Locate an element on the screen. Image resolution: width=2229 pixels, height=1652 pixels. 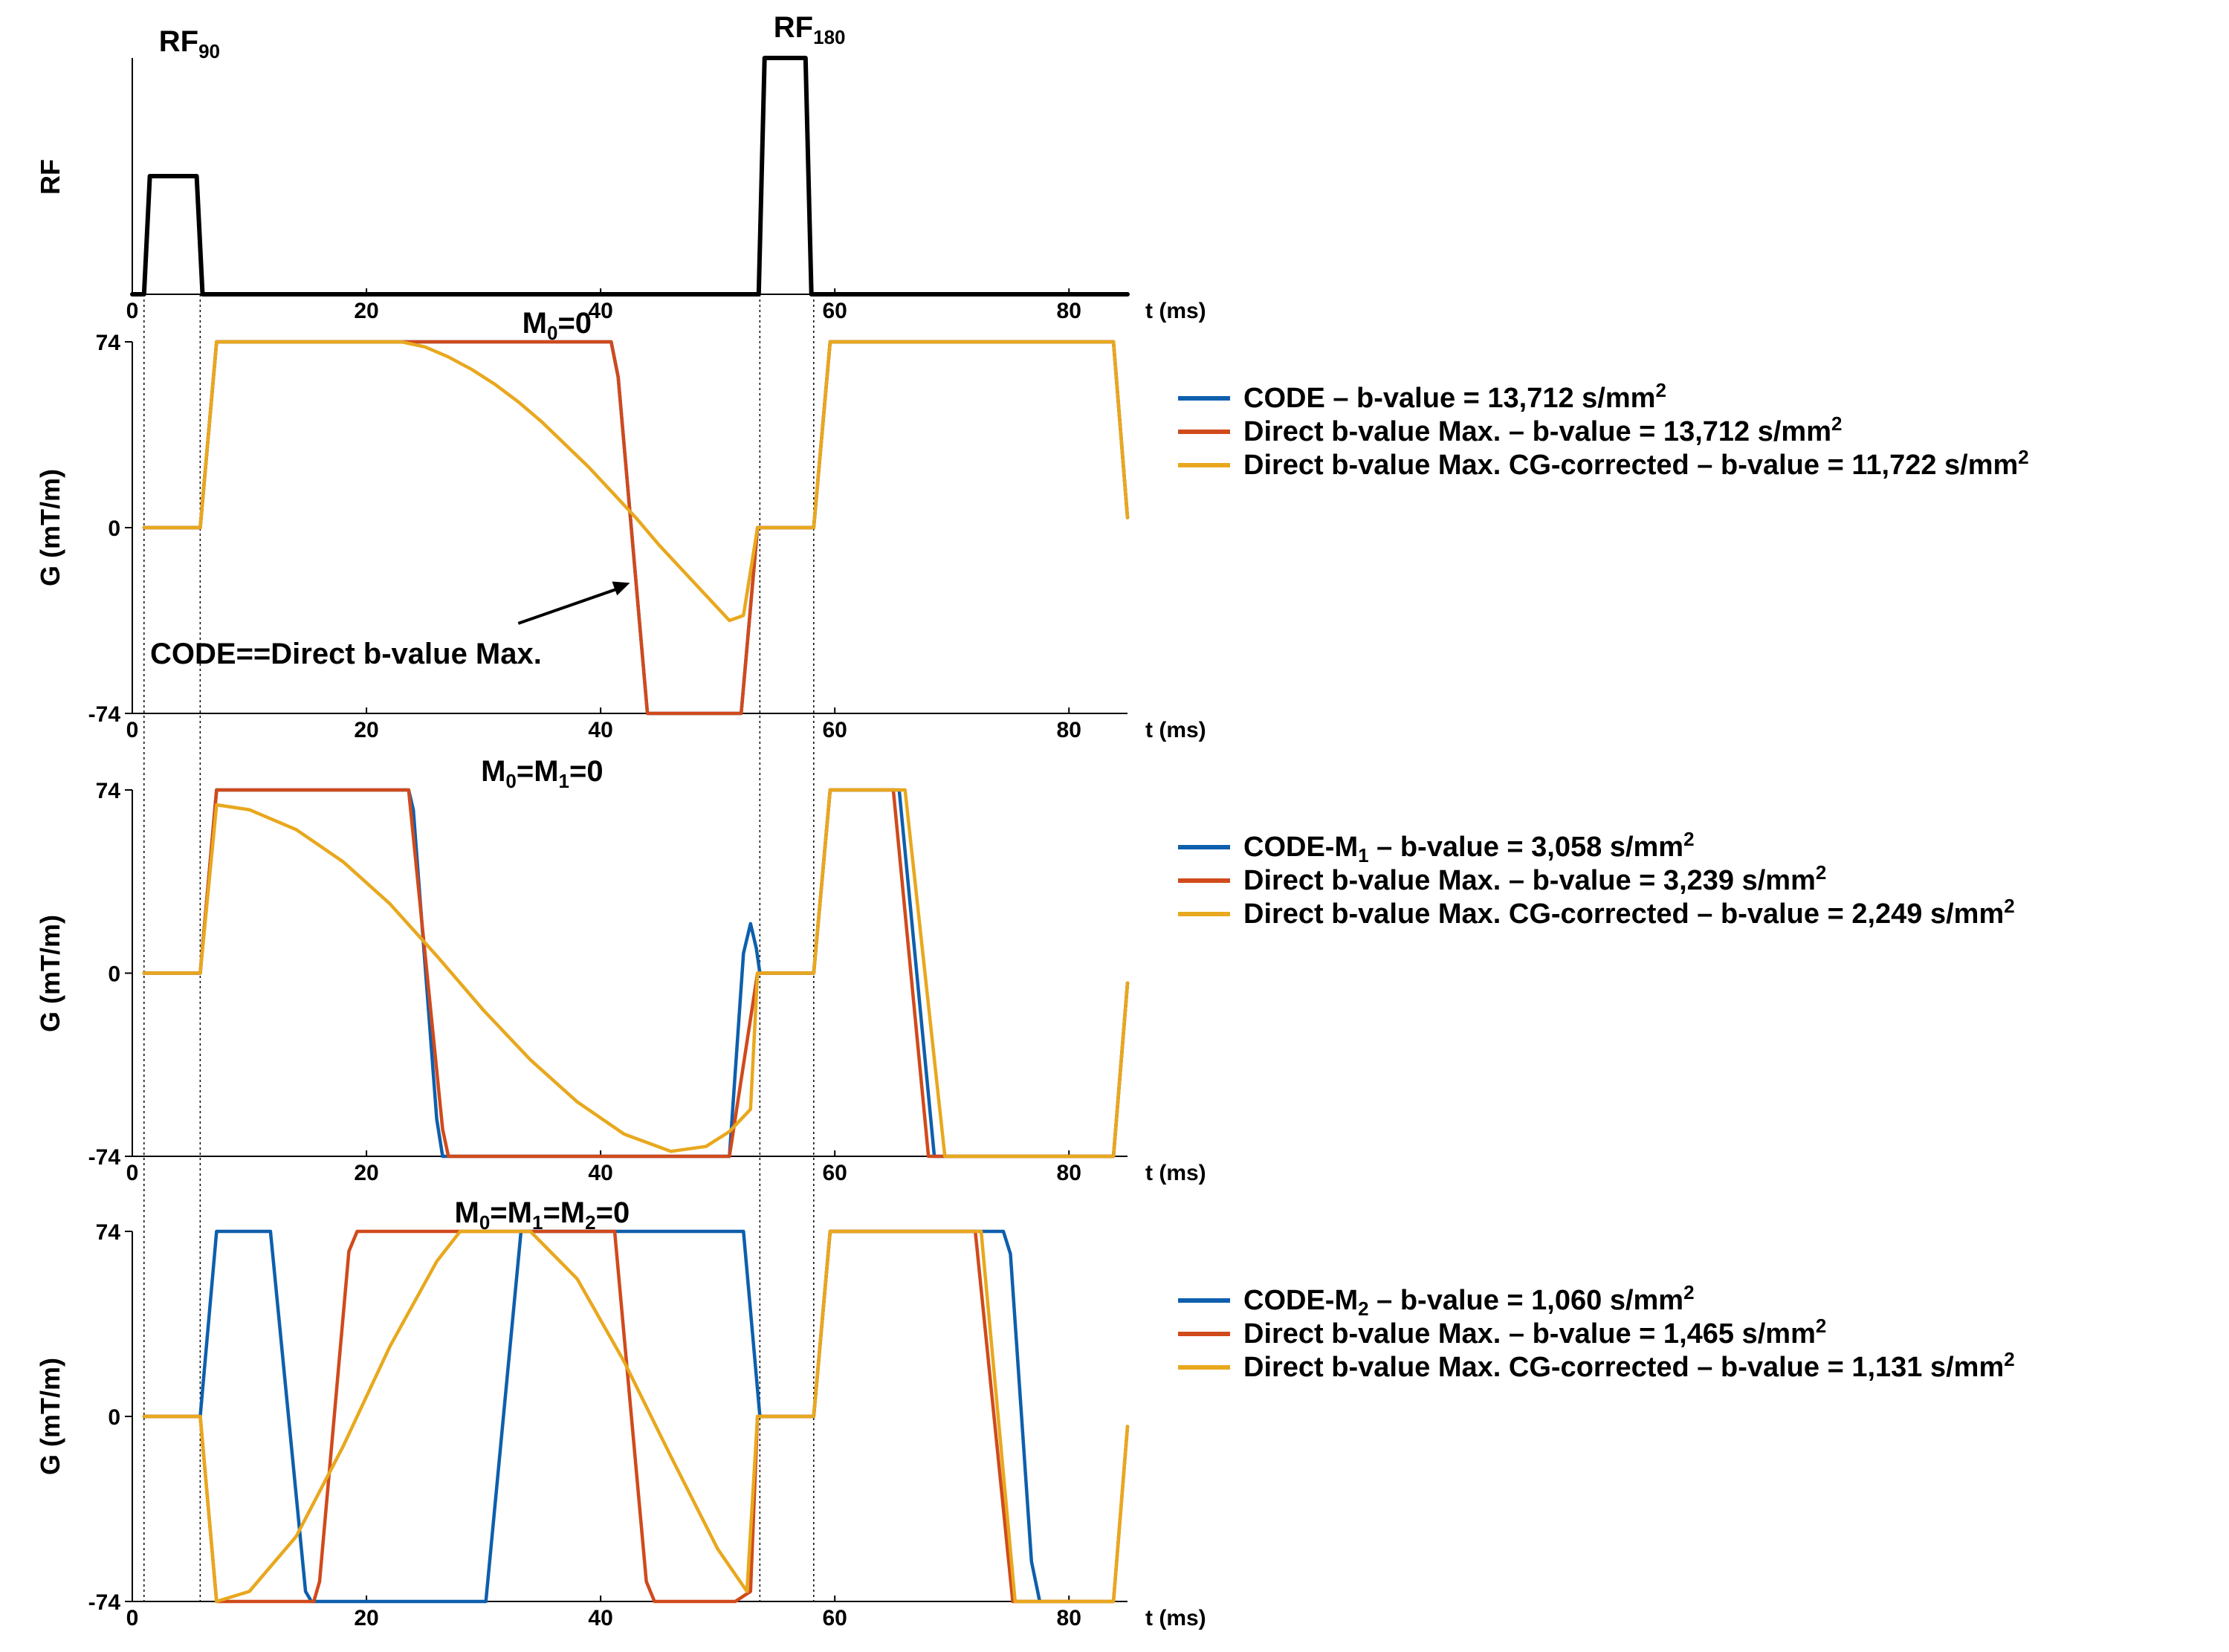
panel-title: M0=0 is located at coordinates (557, 325).